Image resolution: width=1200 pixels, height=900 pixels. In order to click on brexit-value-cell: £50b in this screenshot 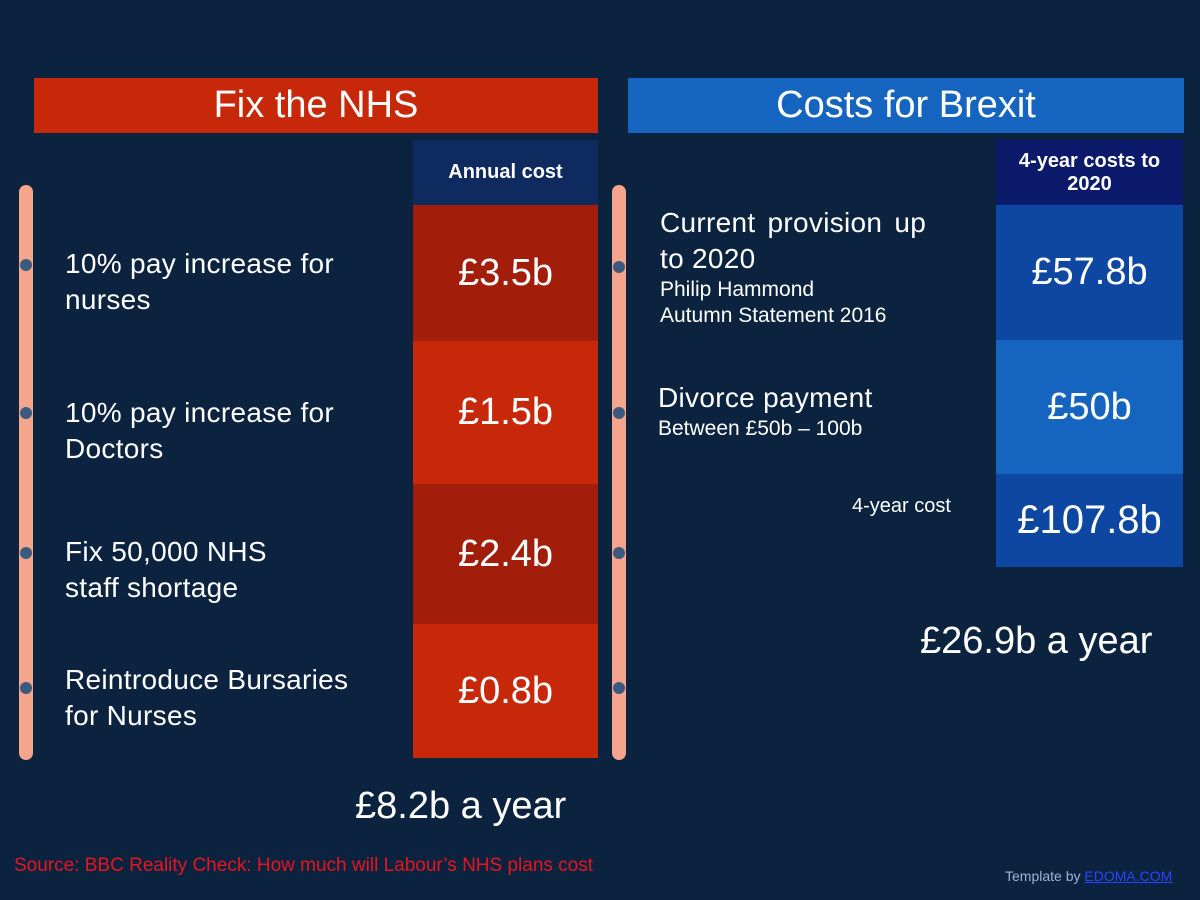, I will do `click(1089, 407)`.